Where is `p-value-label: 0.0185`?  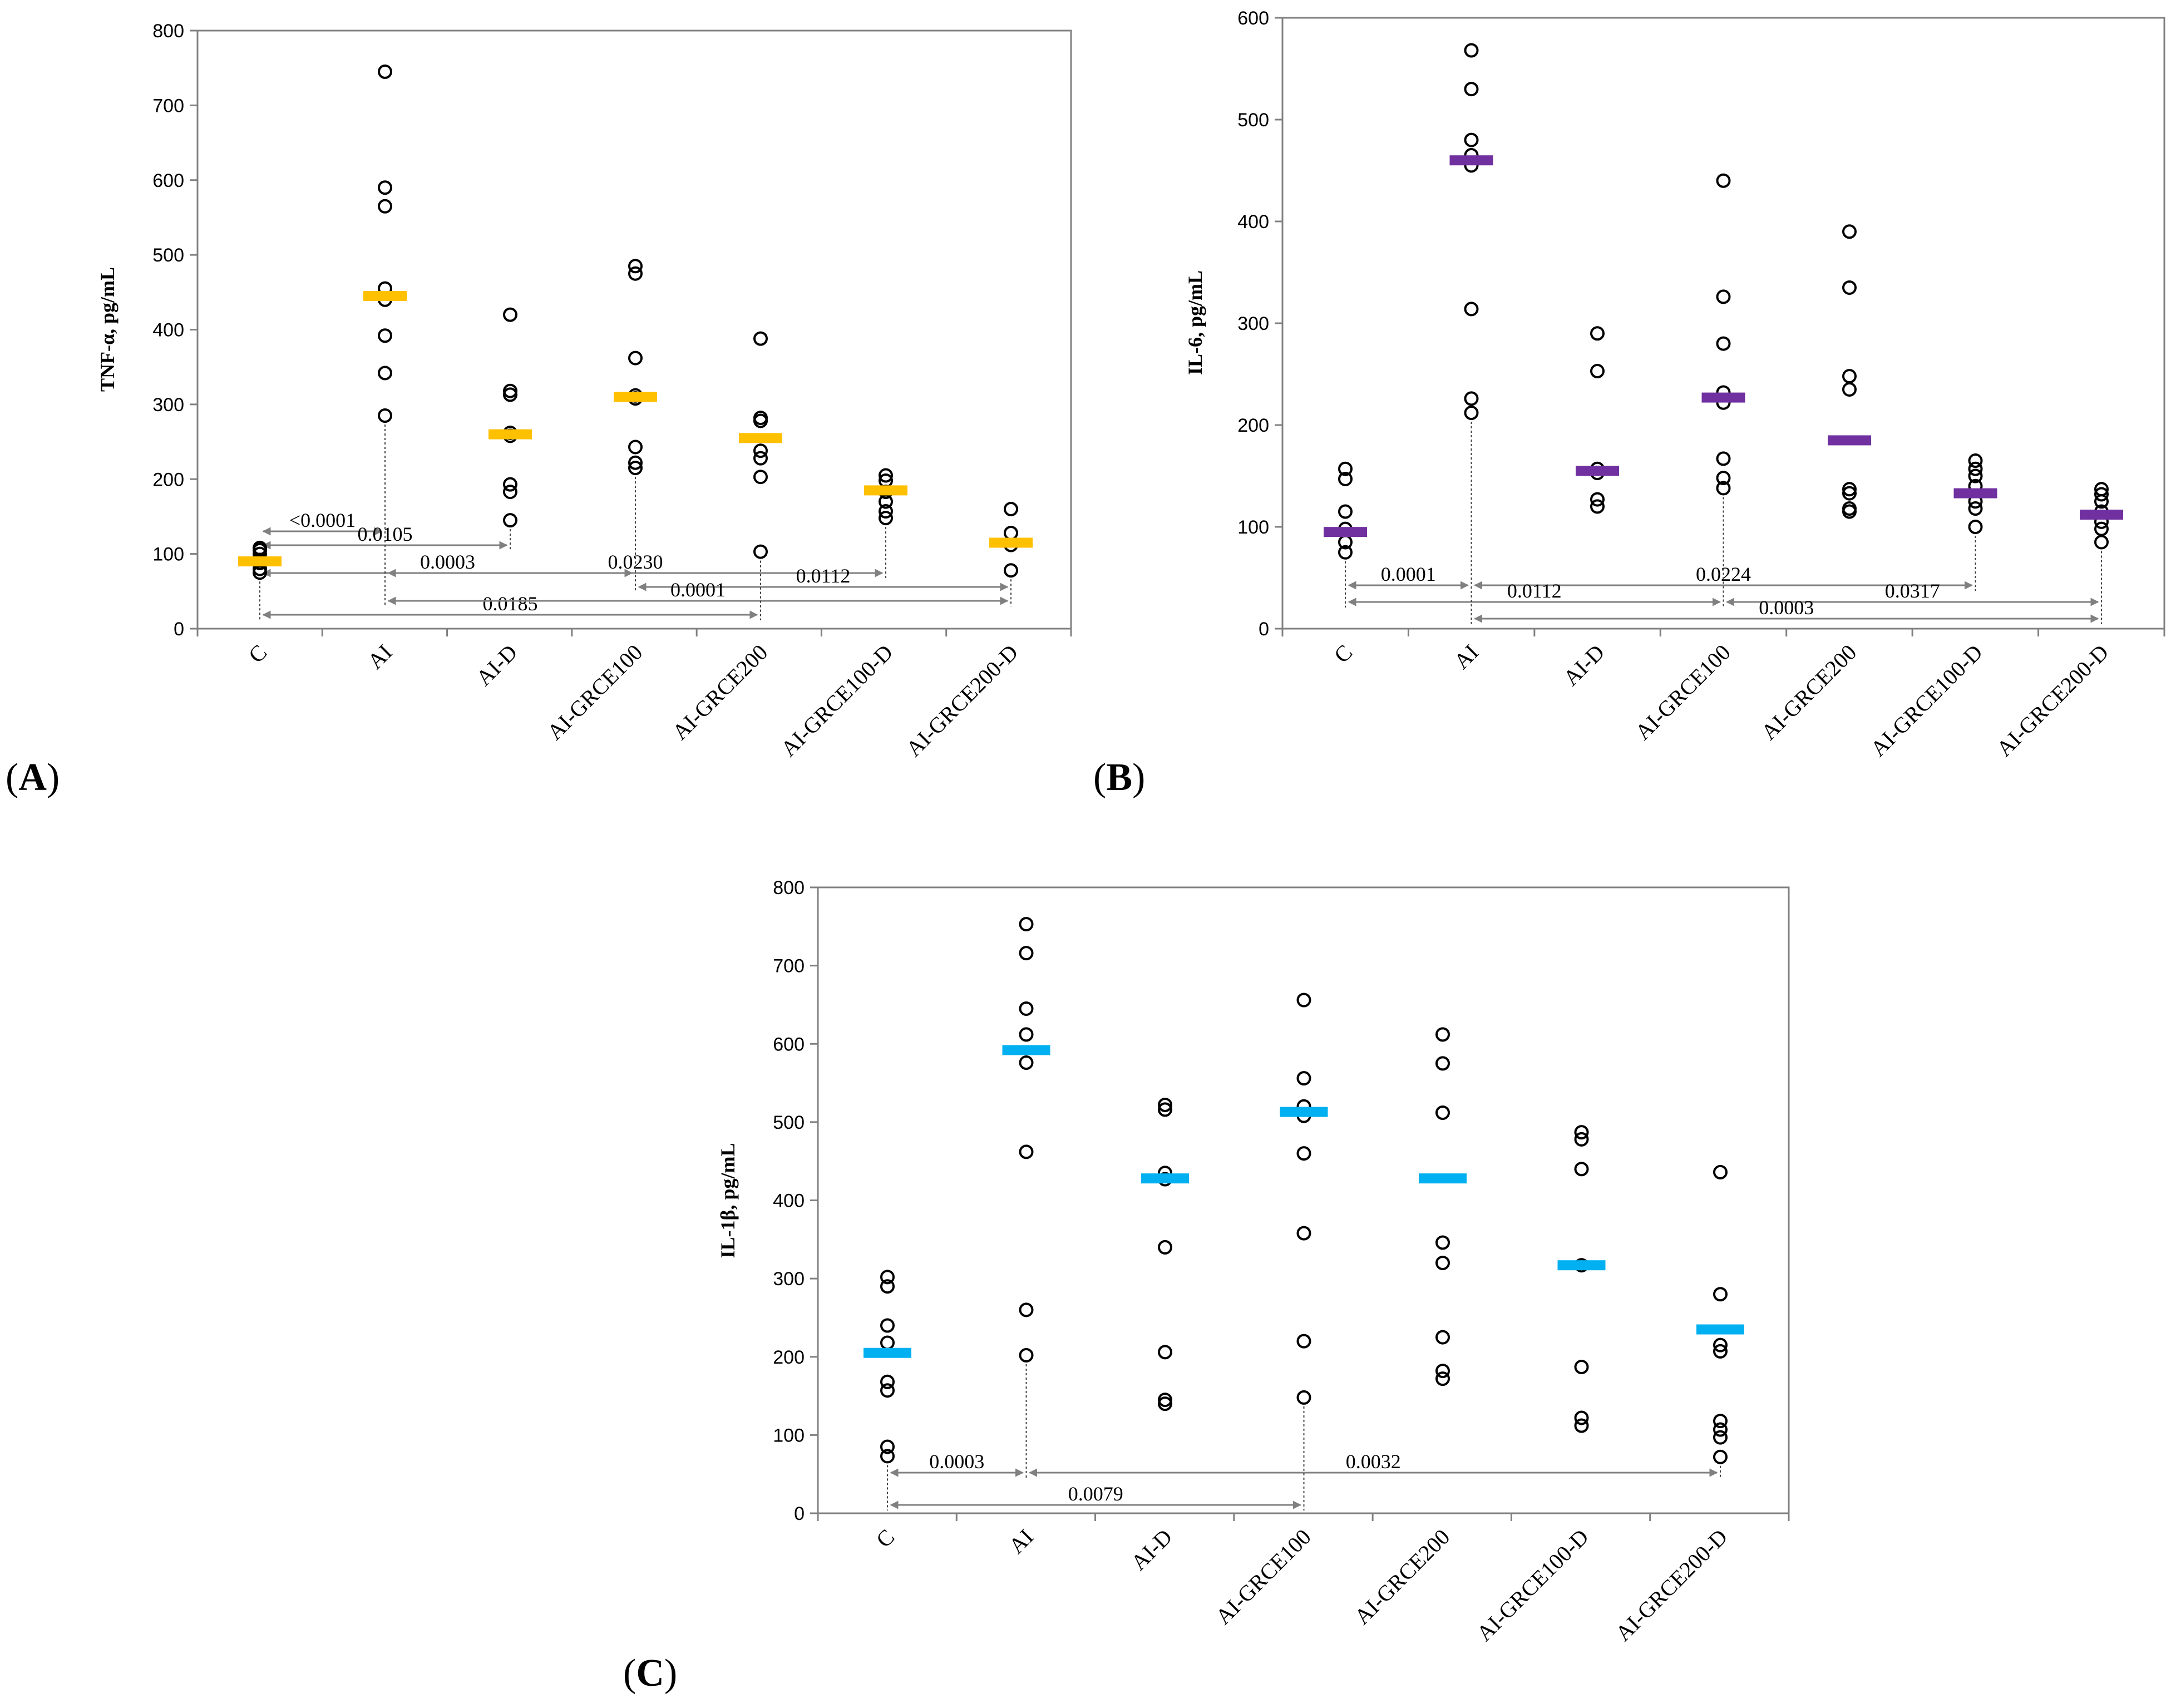
p-value-label: 0.0185 is located at coordinates (510, 604).